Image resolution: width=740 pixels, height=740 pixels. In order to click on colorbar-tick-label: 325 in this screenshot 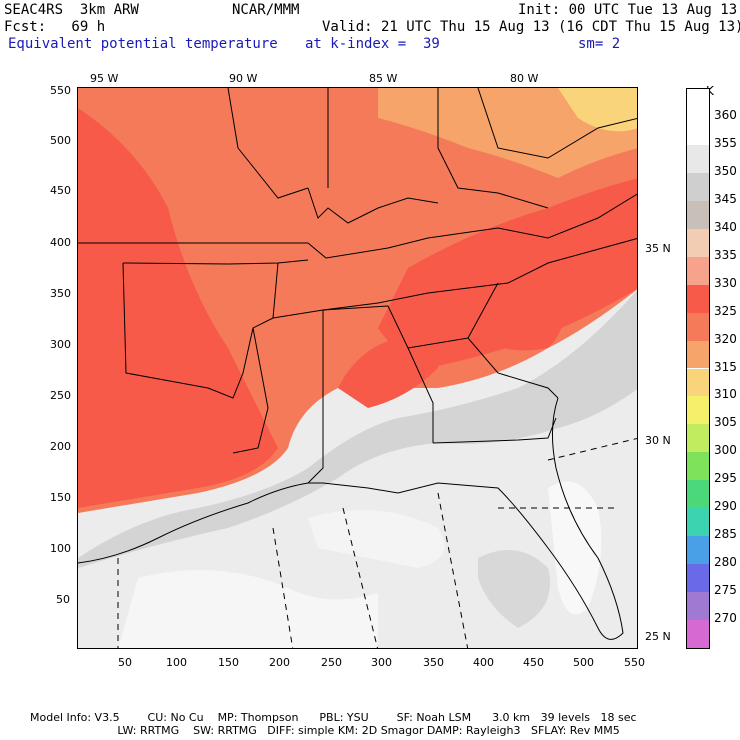, I will do `click(725, 310)`.